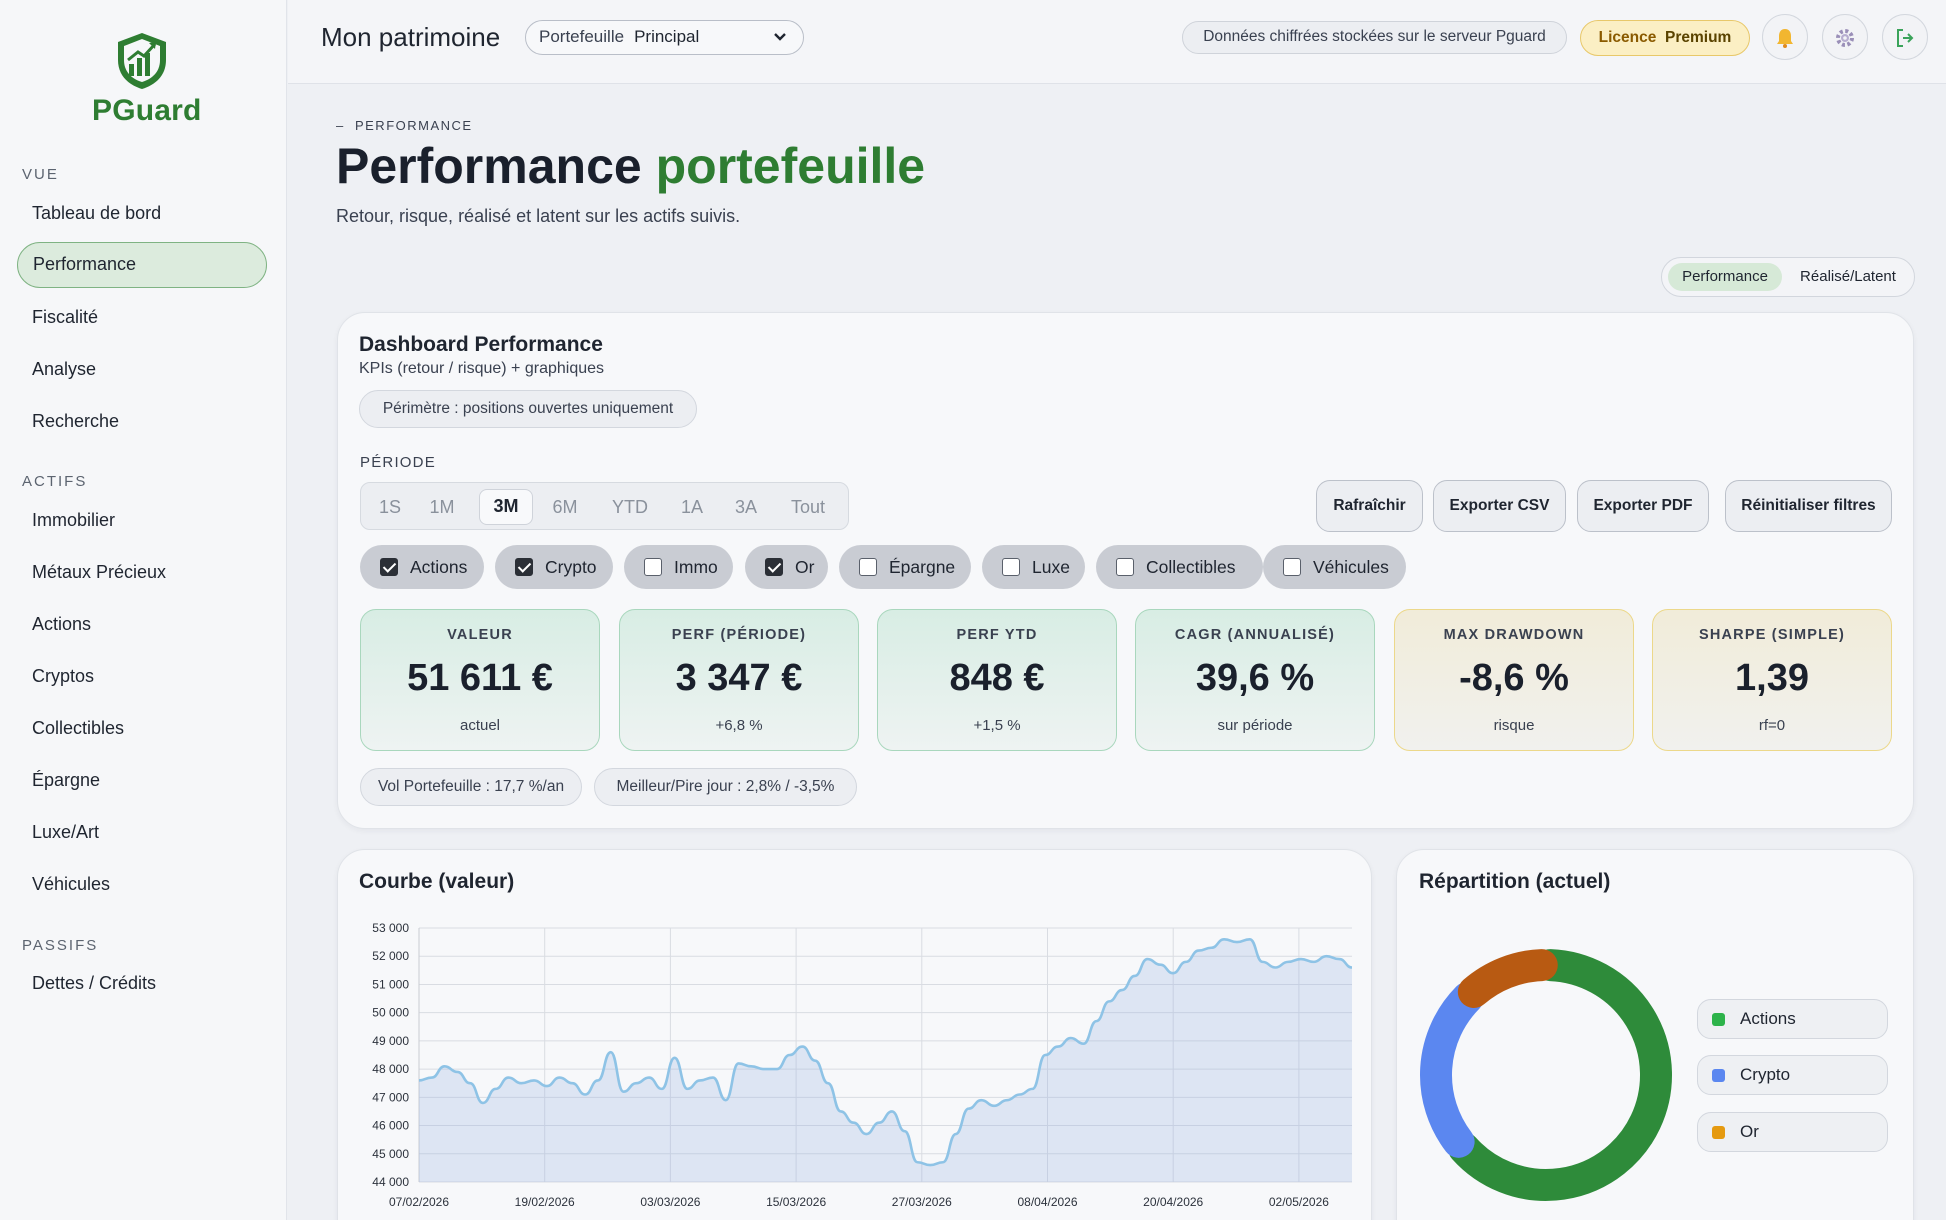 This screenshot has height=1220, width=1946. I want to click on period-3a: 3A, so click(746, 507).